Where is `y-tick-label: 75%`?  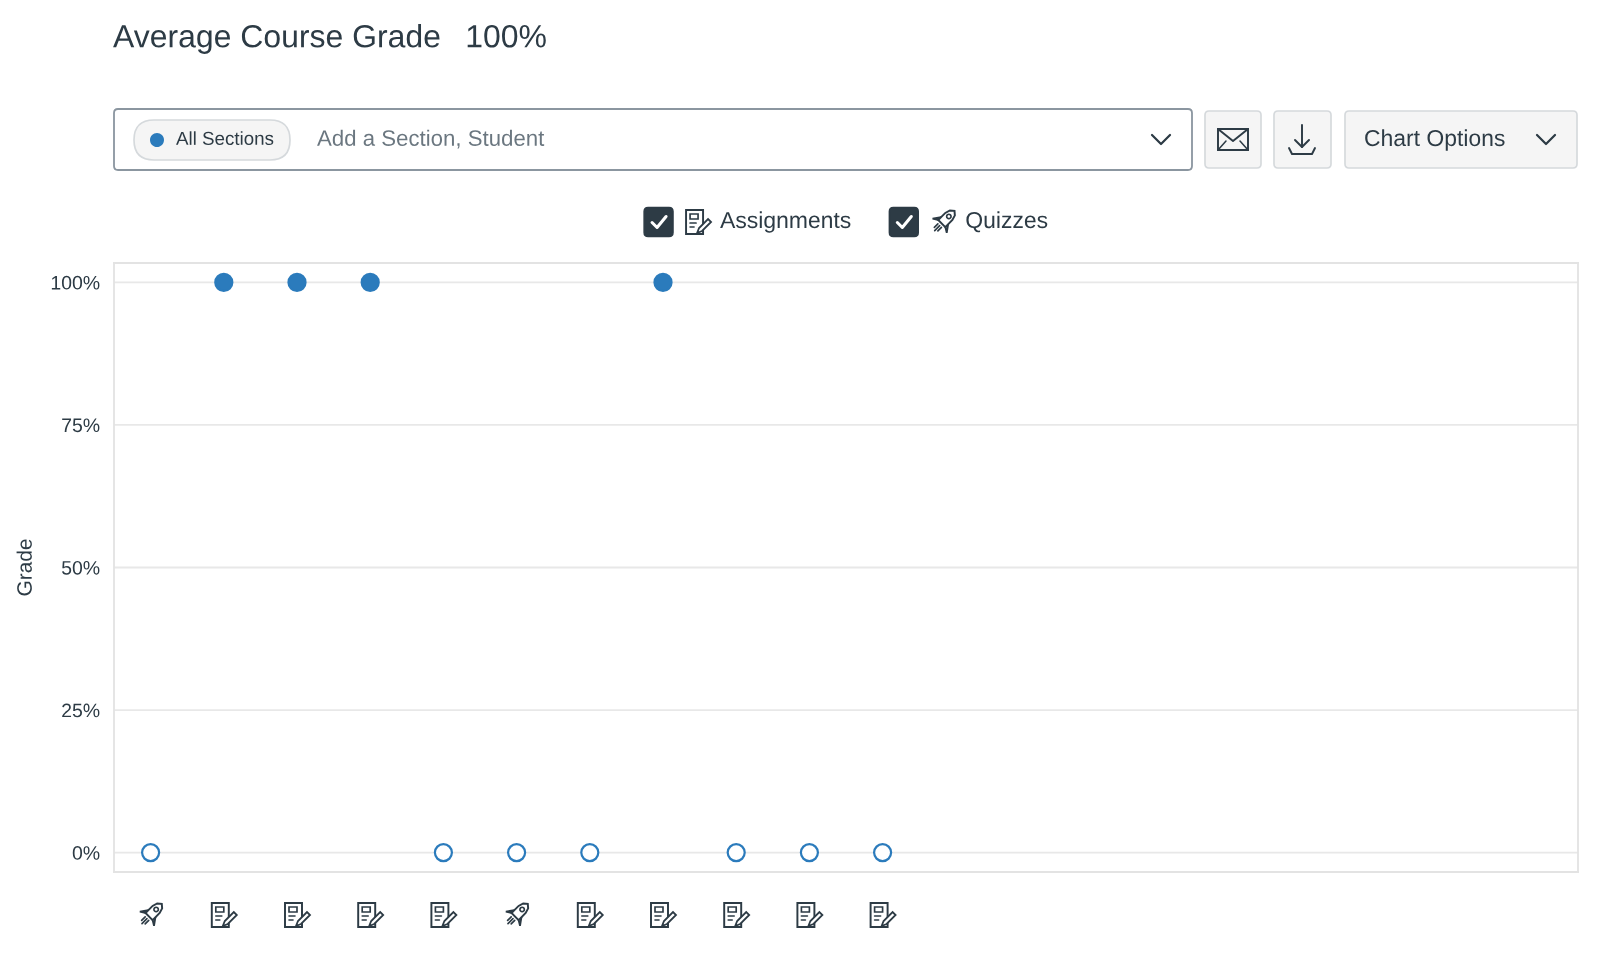 y-tick-label: 75% is located at coordinates (81, 425).